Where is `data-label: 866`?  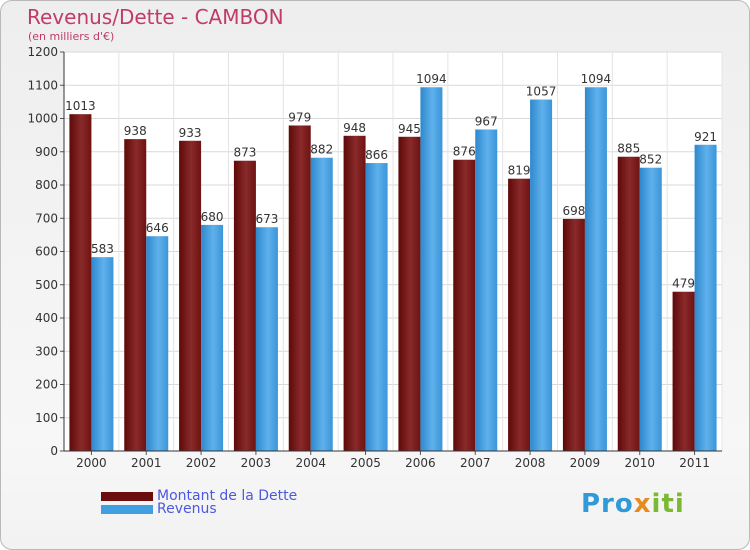
data-label: 866 is located at coordinates (376, 155).